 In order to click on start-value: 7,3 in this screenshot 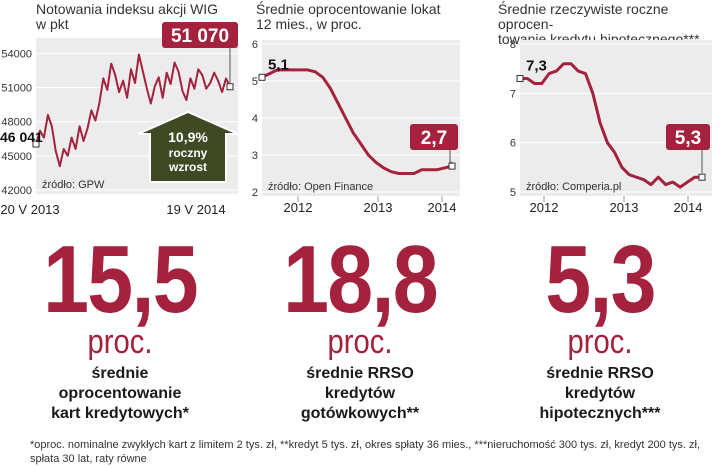, I will do `click(536, 66)`.